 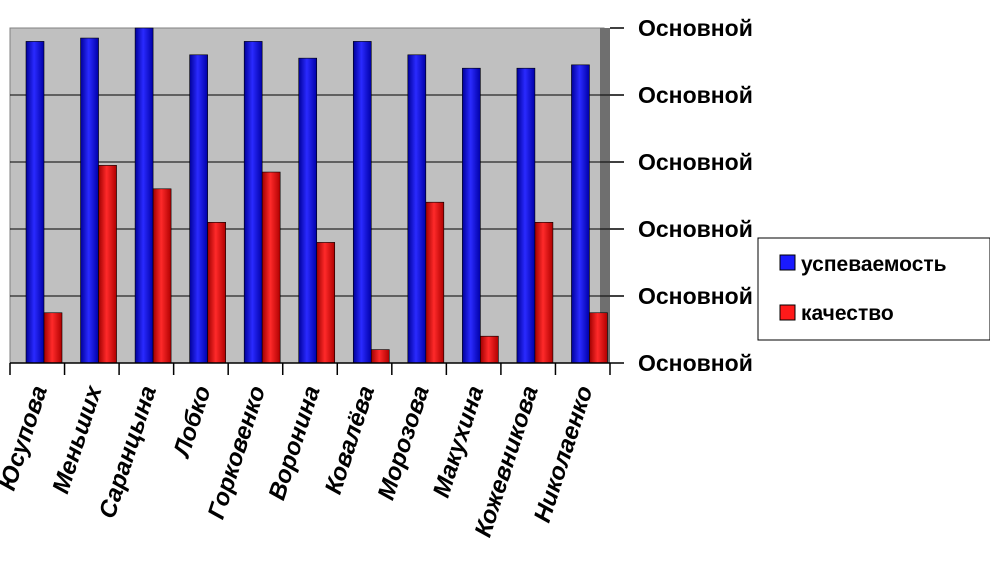 I want to click on category-label: Морозова, so click(x=404, y=443).